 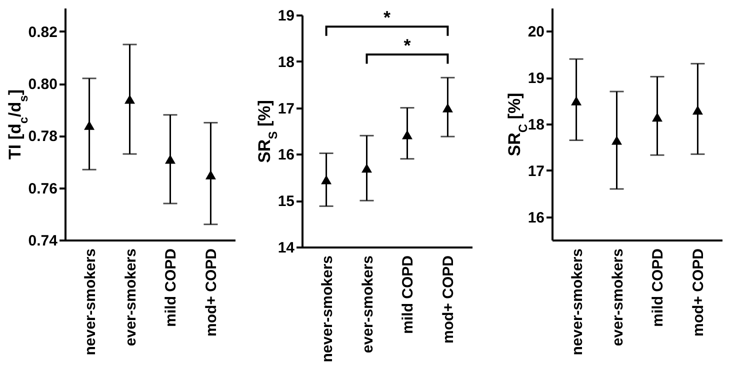 What do you see at coordinates (43, 137) in the screenshot?
I see `y-tick-label: 0.78` at bounding box center [43, 137].